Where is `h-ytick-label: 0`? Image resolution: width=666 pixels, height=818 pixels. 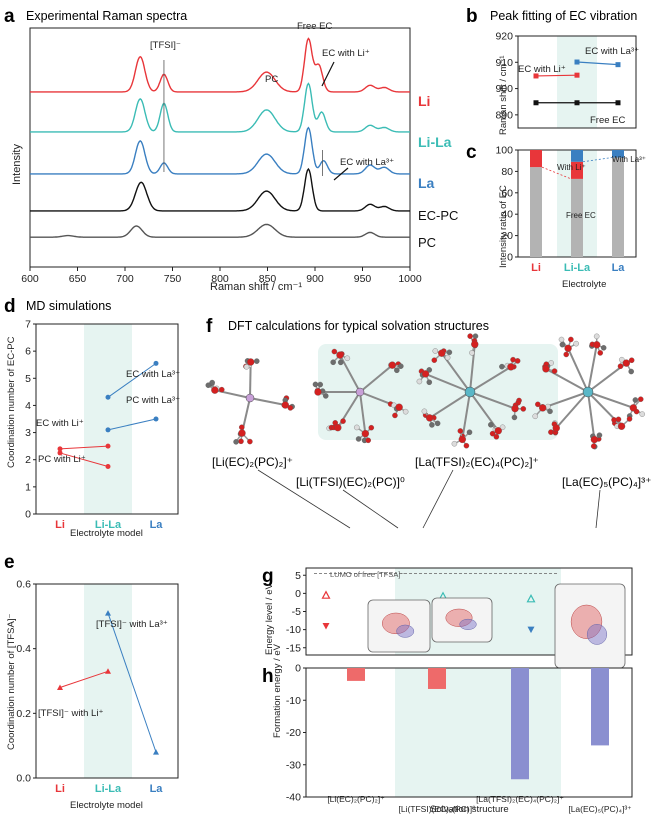 h-ytick-label: 0 is located at coordinates (298, 669).